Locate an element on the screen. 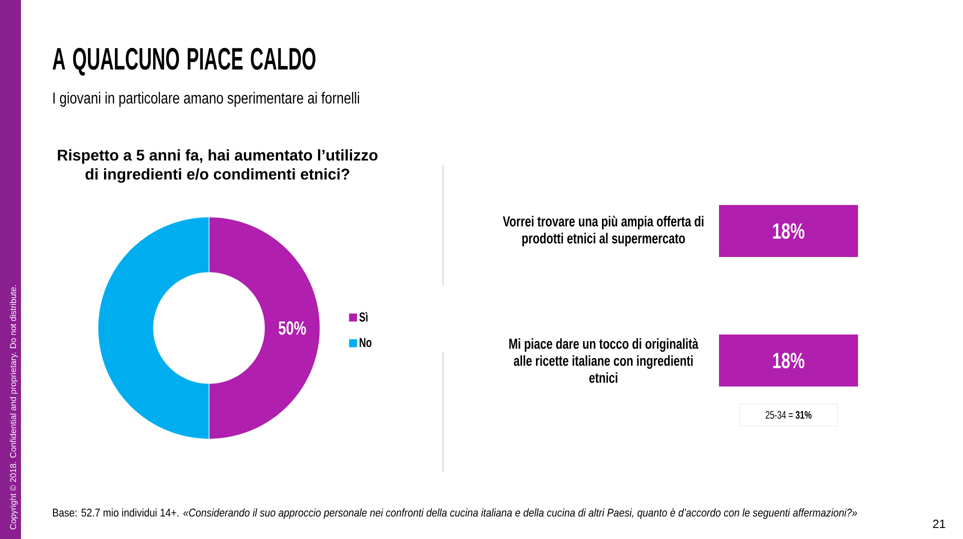 The height and width of the screenshot is (539, 963). legend-label: Sì is located at coordinates (363, 317).